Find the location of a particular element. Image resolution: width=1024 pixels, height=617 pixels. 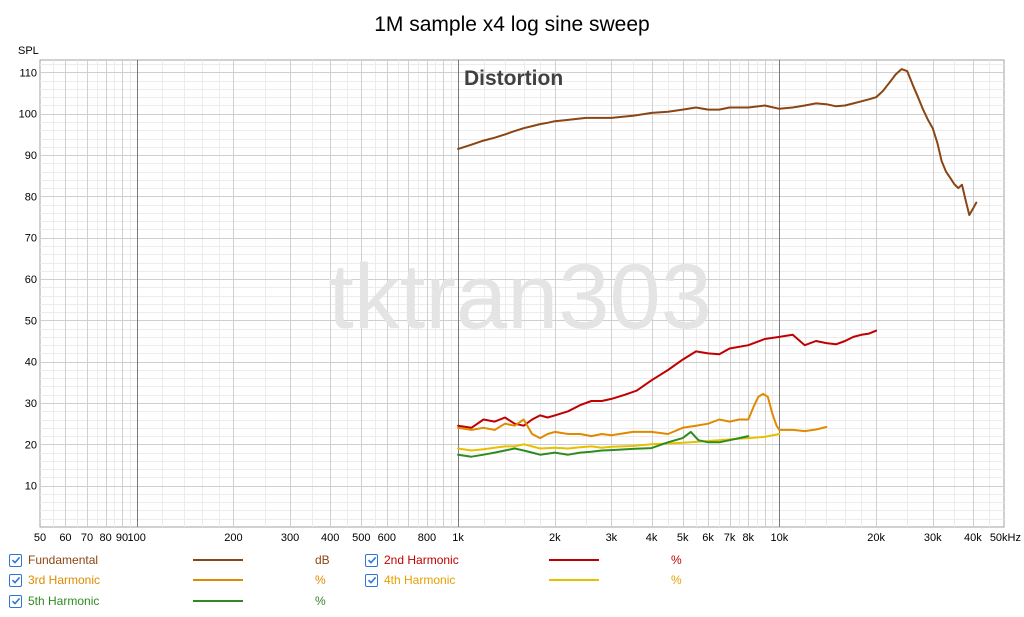

x-tick-label: 60 is located at coordinates (65, 538).